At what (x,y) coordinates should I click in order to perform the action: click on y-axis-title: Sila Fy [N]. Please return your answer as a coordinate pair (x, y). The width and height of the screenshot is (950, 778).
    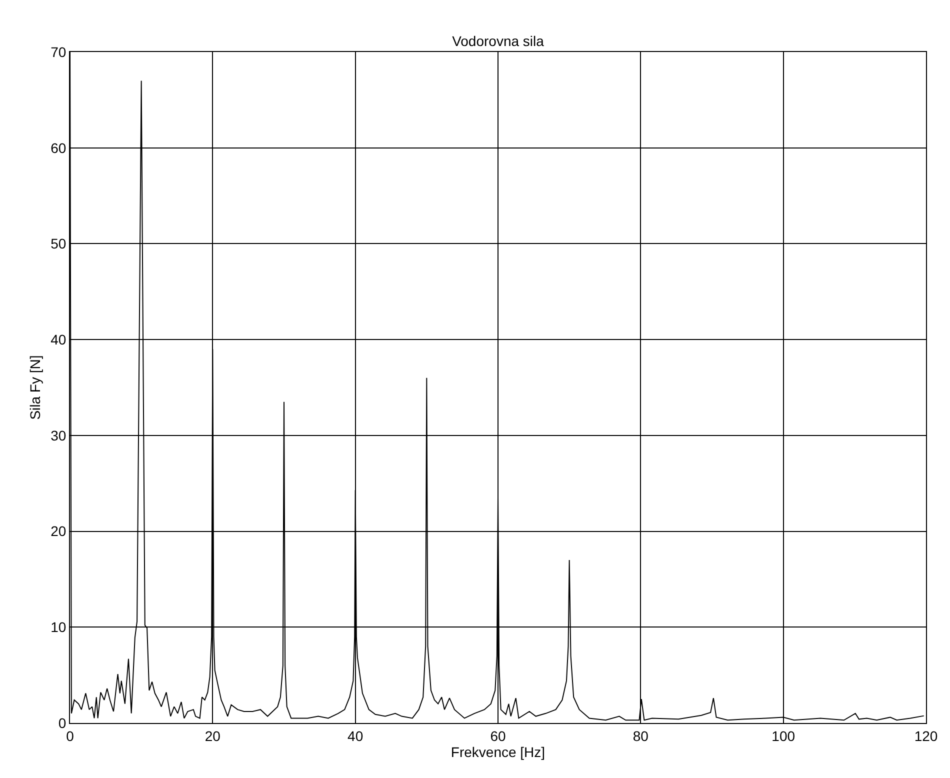
    Looking at the image, I should click on (35, 387).